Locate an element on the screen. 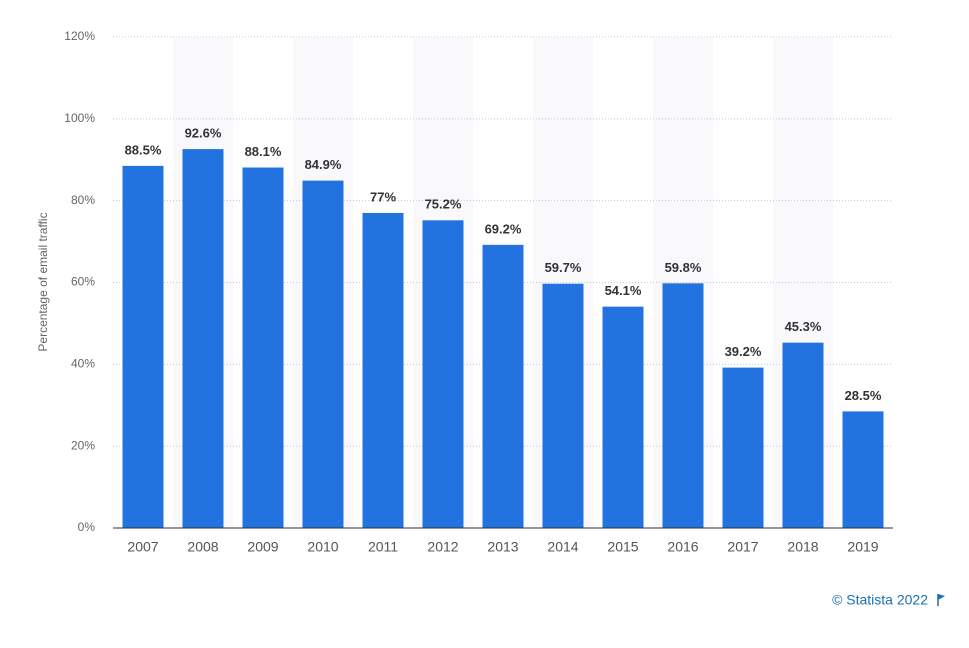  x-tick-label: 2009 is located at coordinates (262, 547).